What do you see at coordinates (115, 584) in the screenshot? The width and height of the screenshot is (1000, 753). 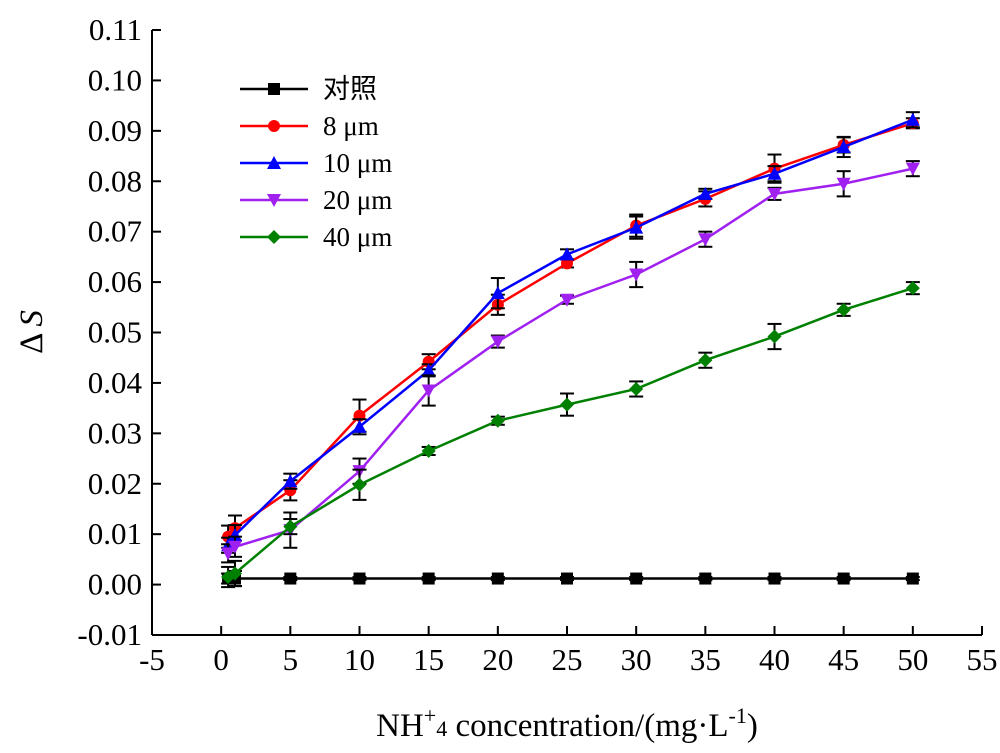 I see `y-tick-label: 0.00` at bounding box center [115, 584].